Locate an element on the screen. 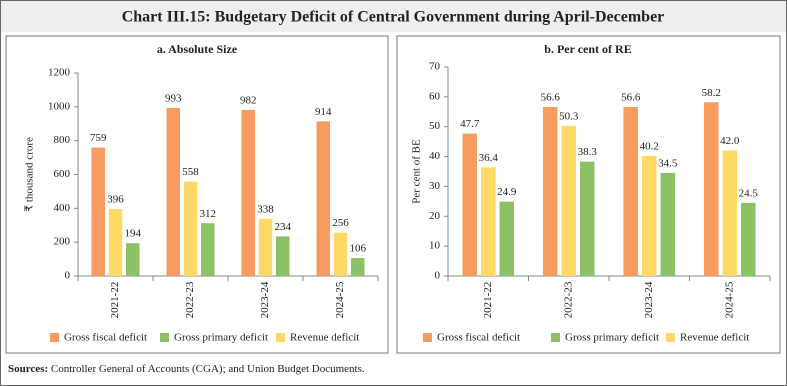  data-label: 914 is located at coordinates (323, 112).